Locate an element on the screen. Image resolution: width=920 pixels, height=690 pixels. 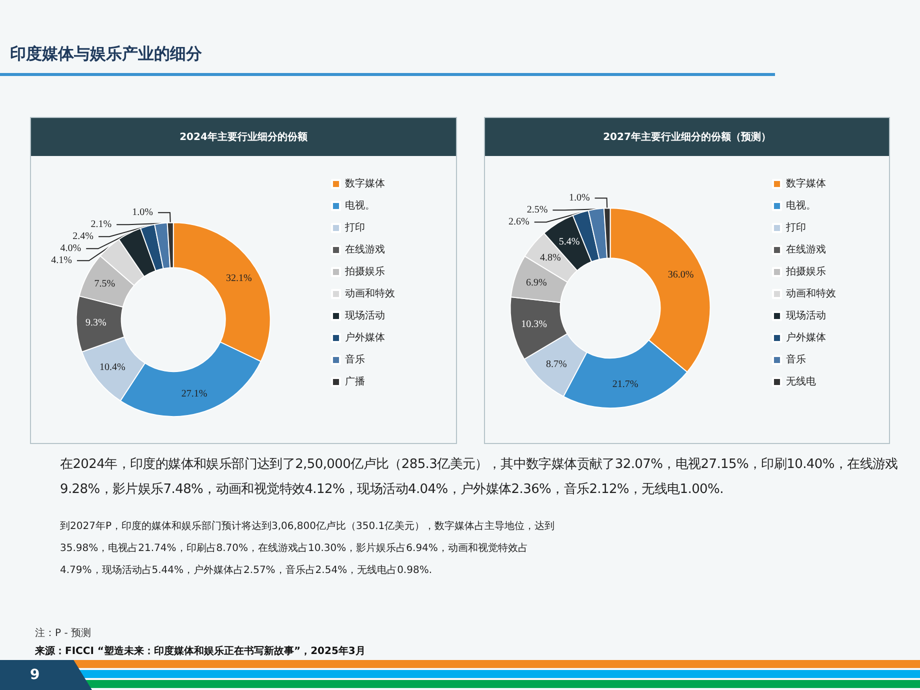
data-label: 6.9% is located at coordinates (536, 282).